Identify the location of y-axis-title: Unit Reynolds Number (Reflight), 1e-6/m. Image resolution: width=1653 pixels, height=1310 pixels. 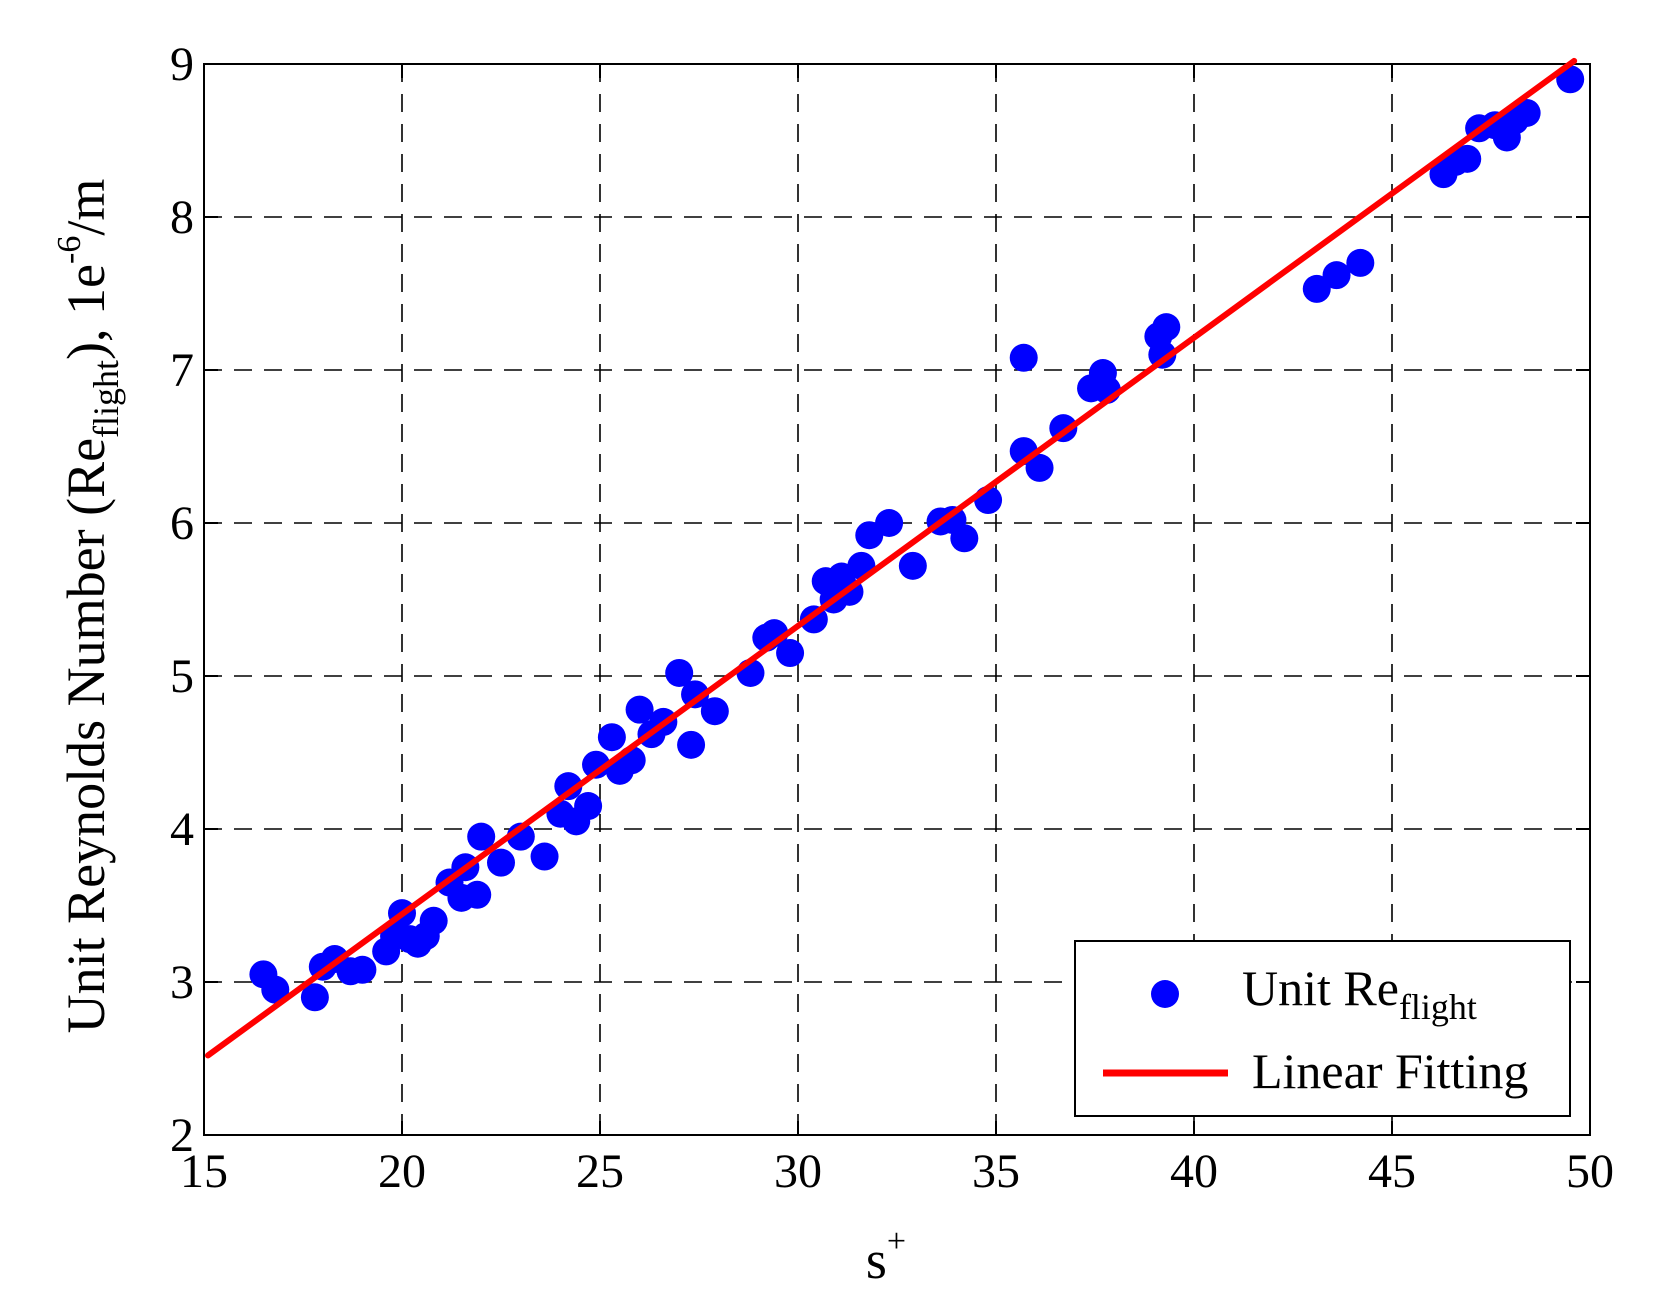
(88, 606).